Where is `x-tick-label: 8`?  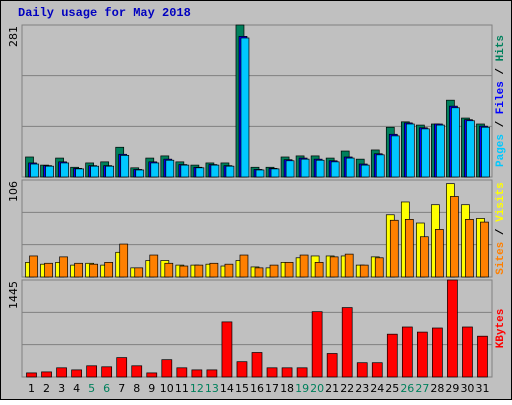 x-tick-label: 8 is located at coordinates (136, 388).